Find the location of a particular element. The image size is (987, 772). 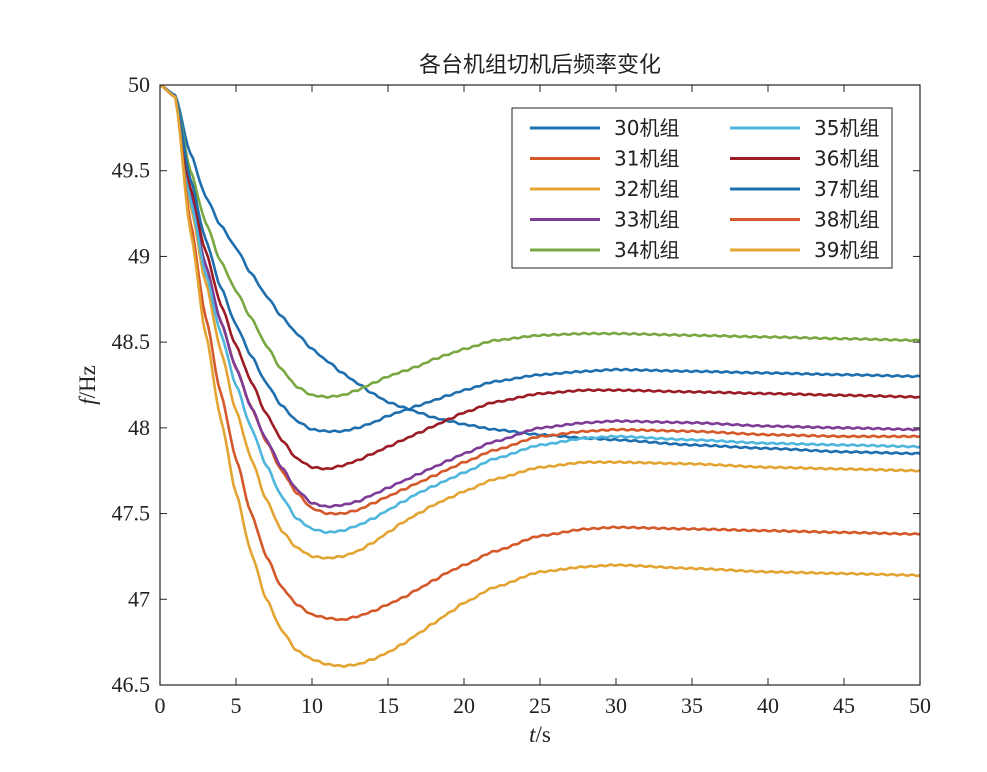

legend: 30机组 31机组 32机组 33机组 34机组 35机组 36机组 37机组 38机组 39机组 is located at coordinates (702, 188).